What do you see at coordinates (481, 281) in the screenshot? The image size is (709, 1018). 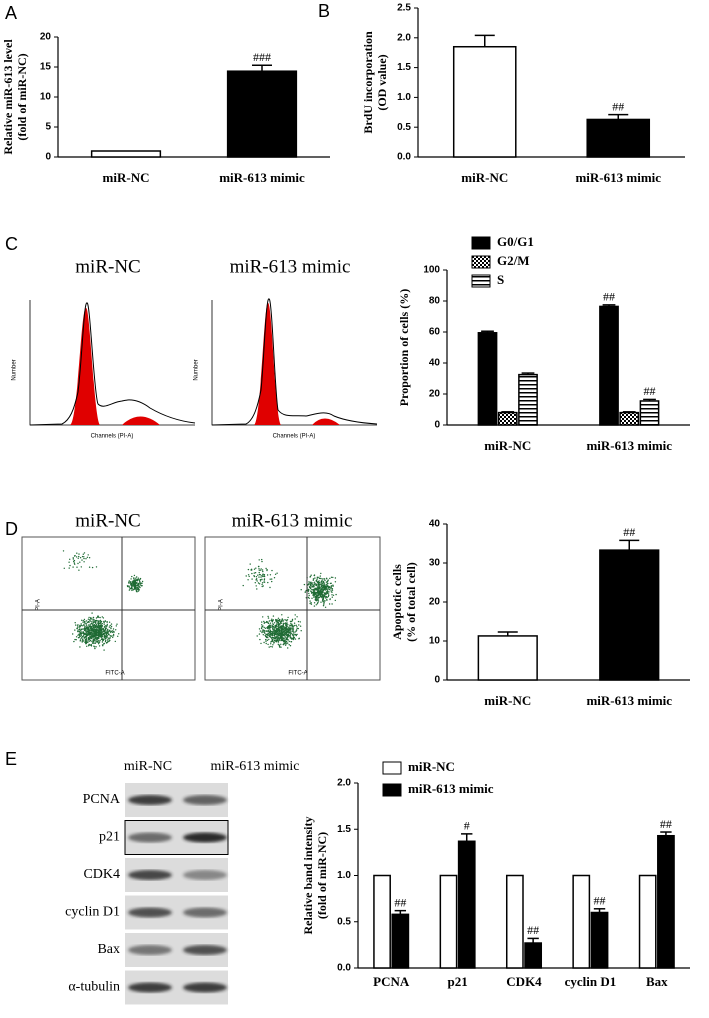 I see `legend-swatch` at bounding box center [481, 281].